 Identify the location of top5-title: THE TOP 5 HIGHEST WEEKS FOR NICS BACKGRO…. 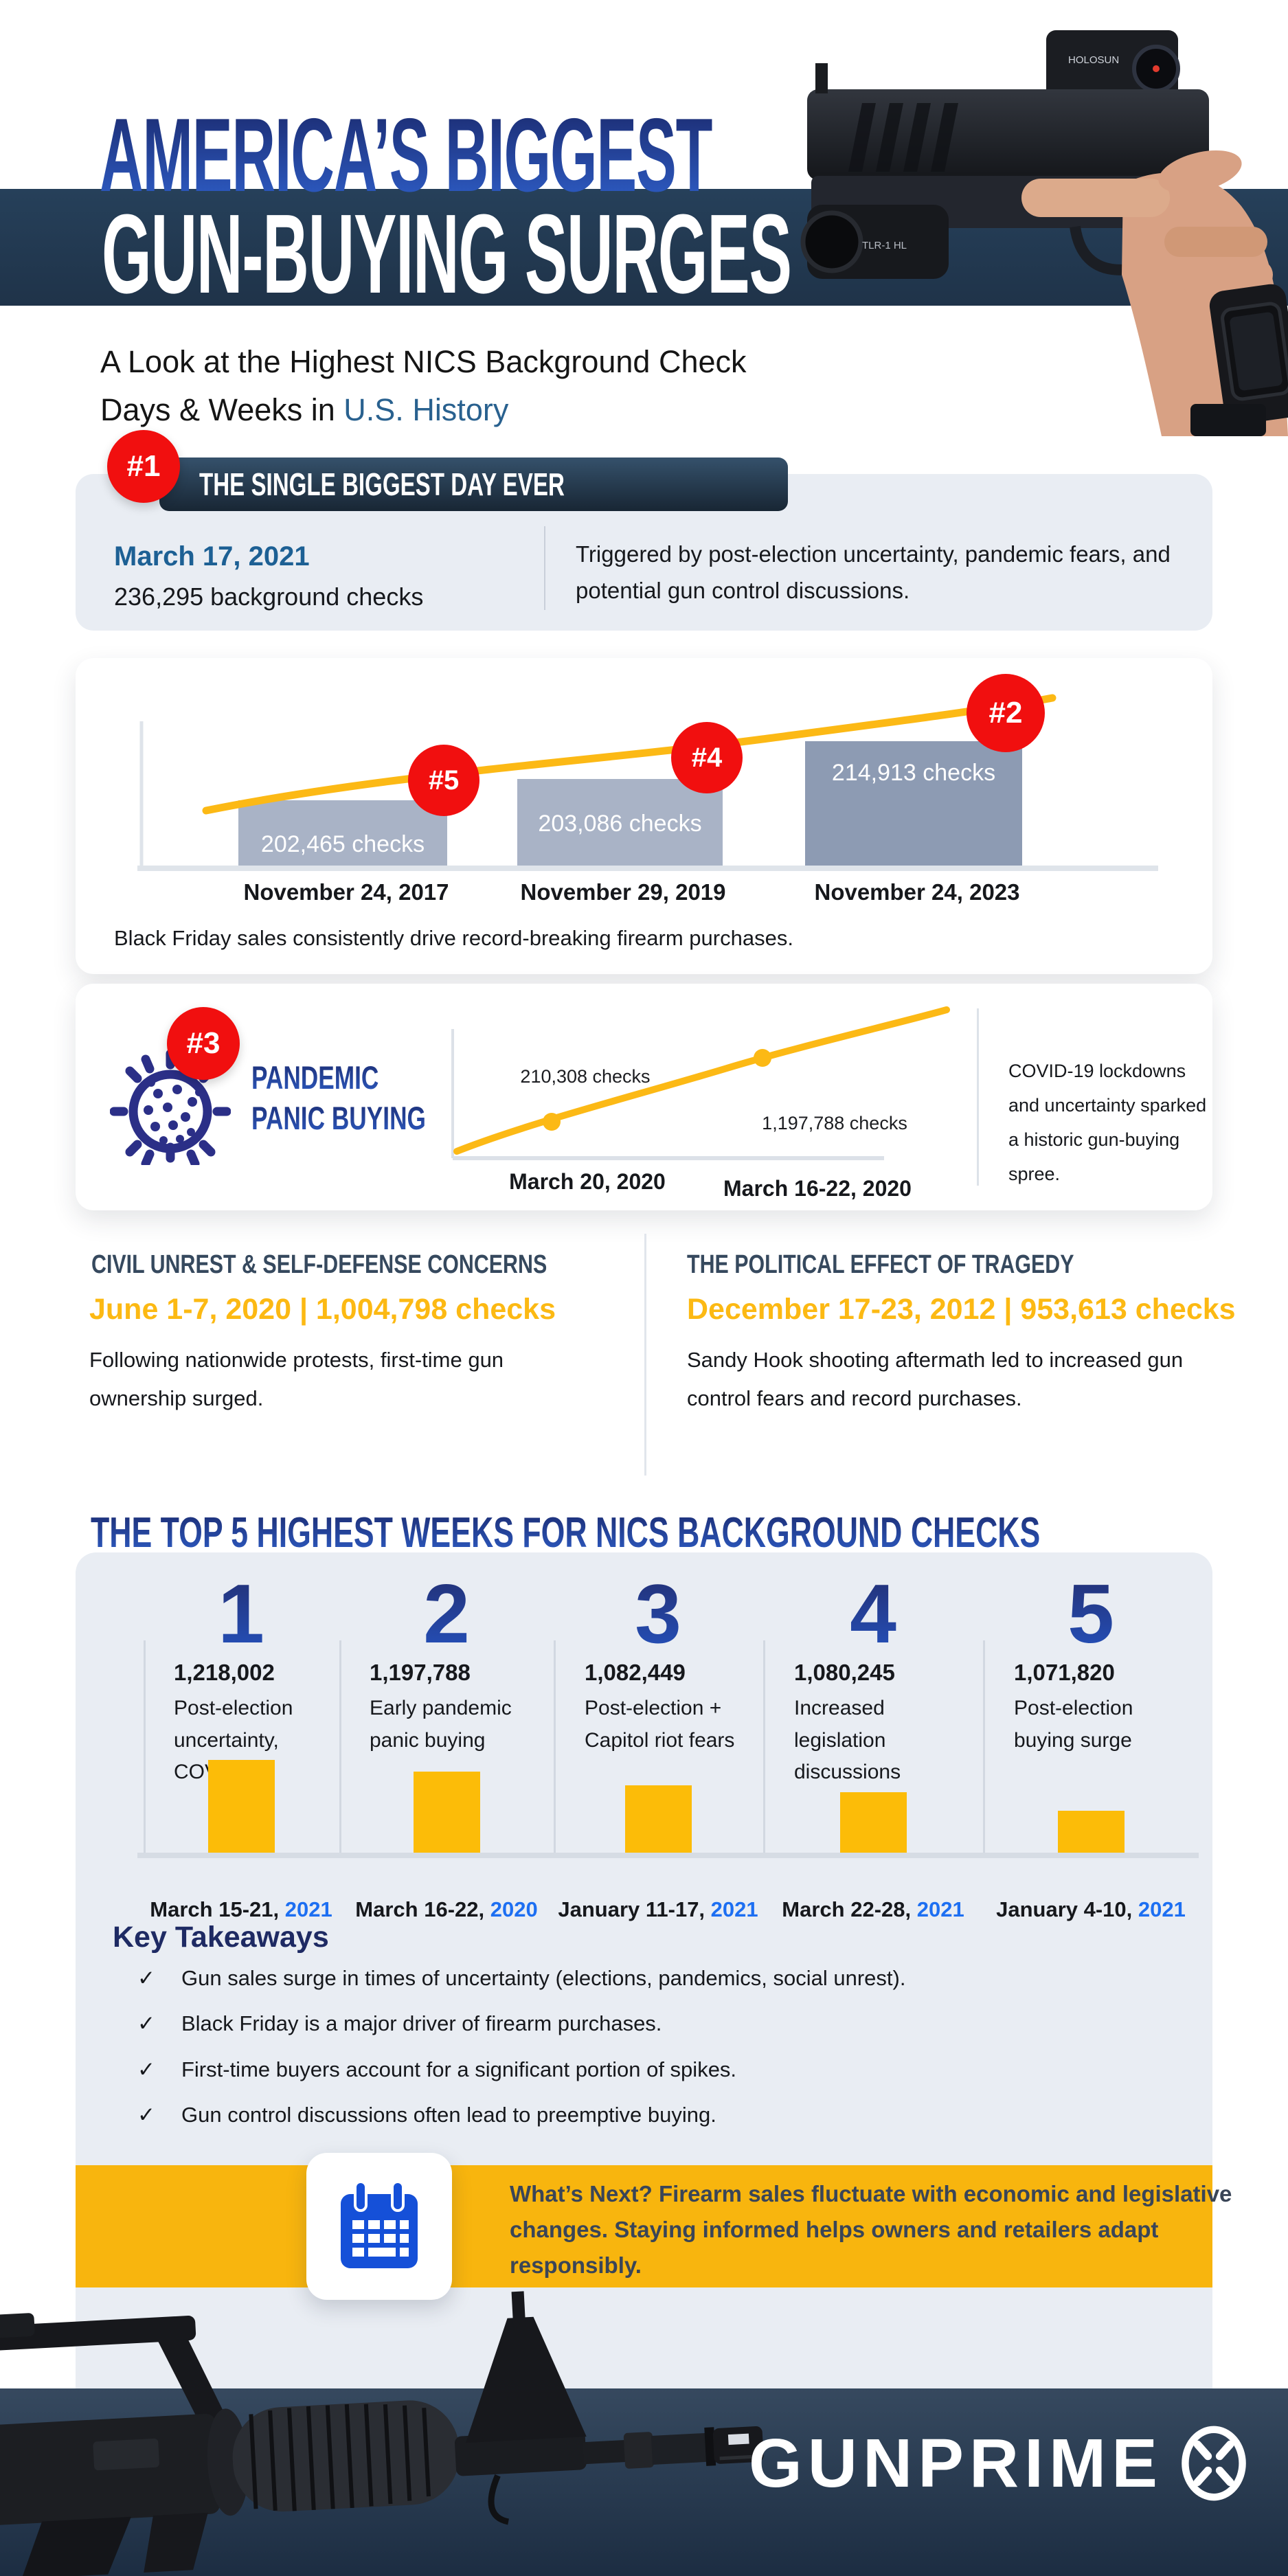
(566, 1533).